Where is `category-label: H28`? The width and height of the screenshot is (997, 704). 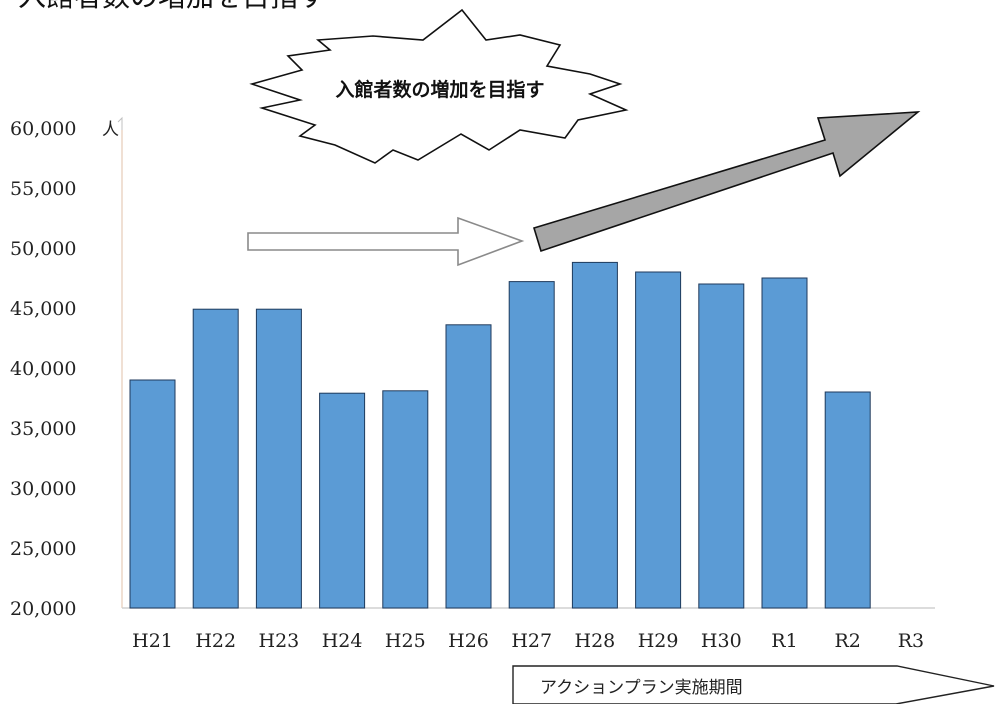 category-label: H28 is located at coordinates (595, 641).